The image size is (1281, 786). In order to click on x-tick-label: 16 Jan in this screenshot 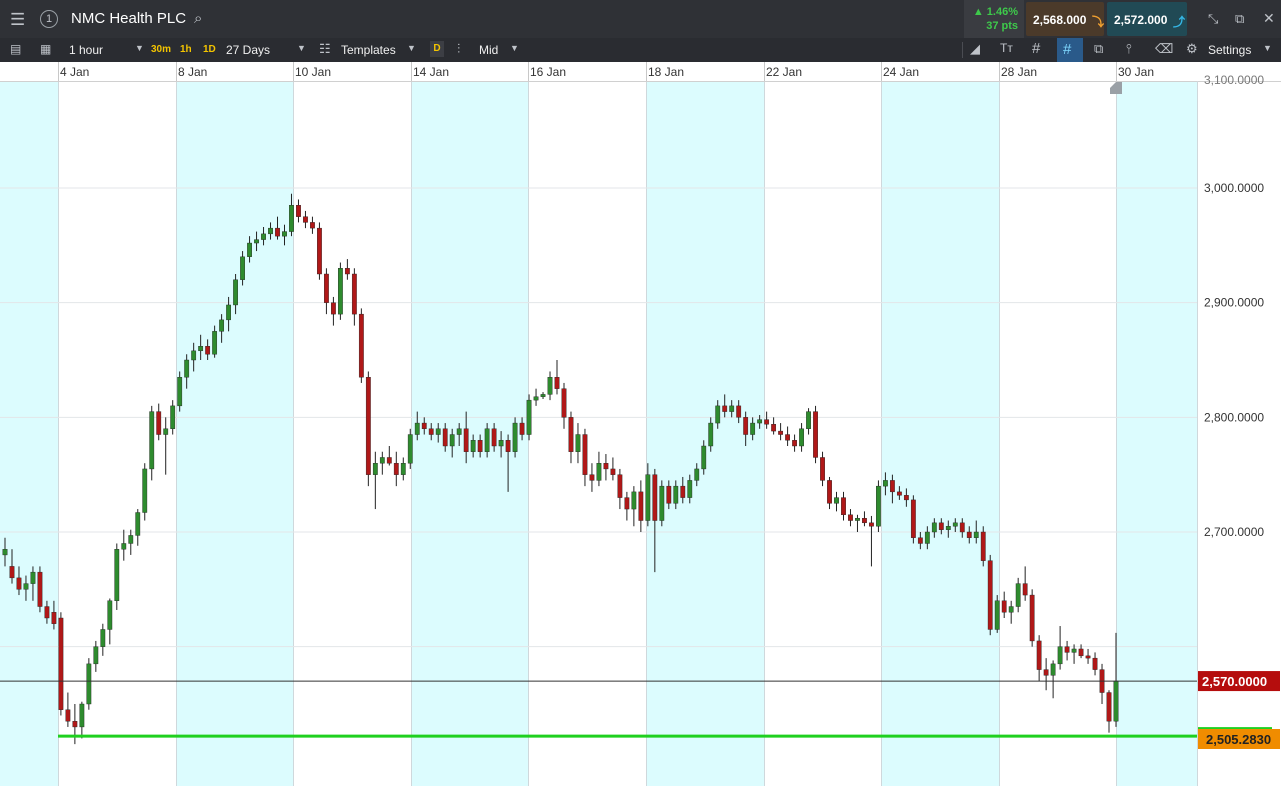, I will do `click(548, 72)`.